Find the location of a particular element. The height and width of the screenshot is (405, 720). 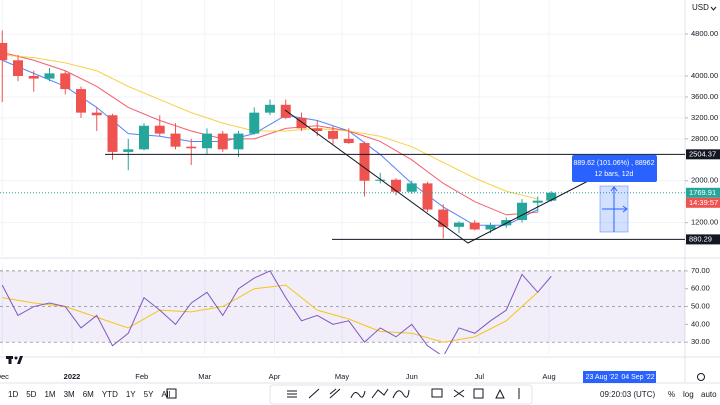

range-button: 6M is located at coordinates (88, 394).